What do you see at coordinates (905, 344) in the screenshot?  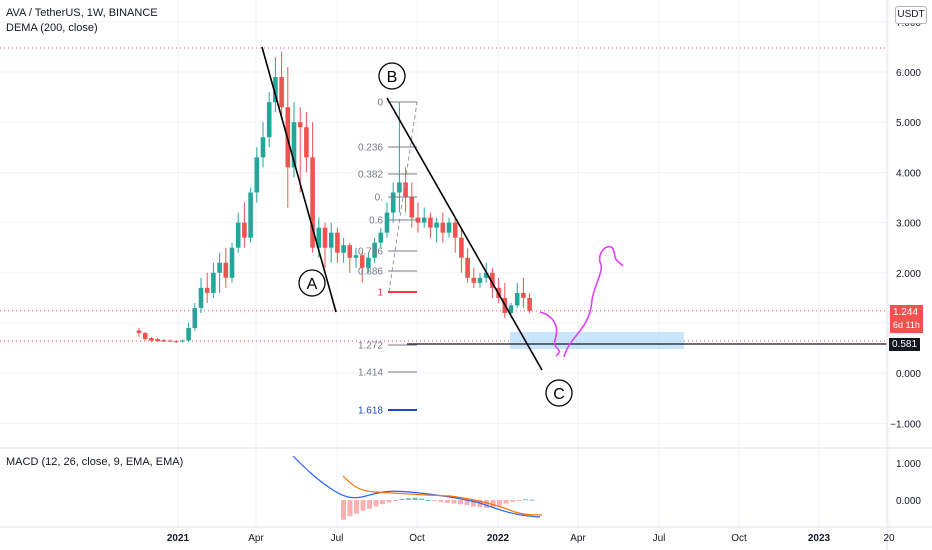 I see `horizontal-line-price-badge: 0.581` at bounding box center [905, 344].